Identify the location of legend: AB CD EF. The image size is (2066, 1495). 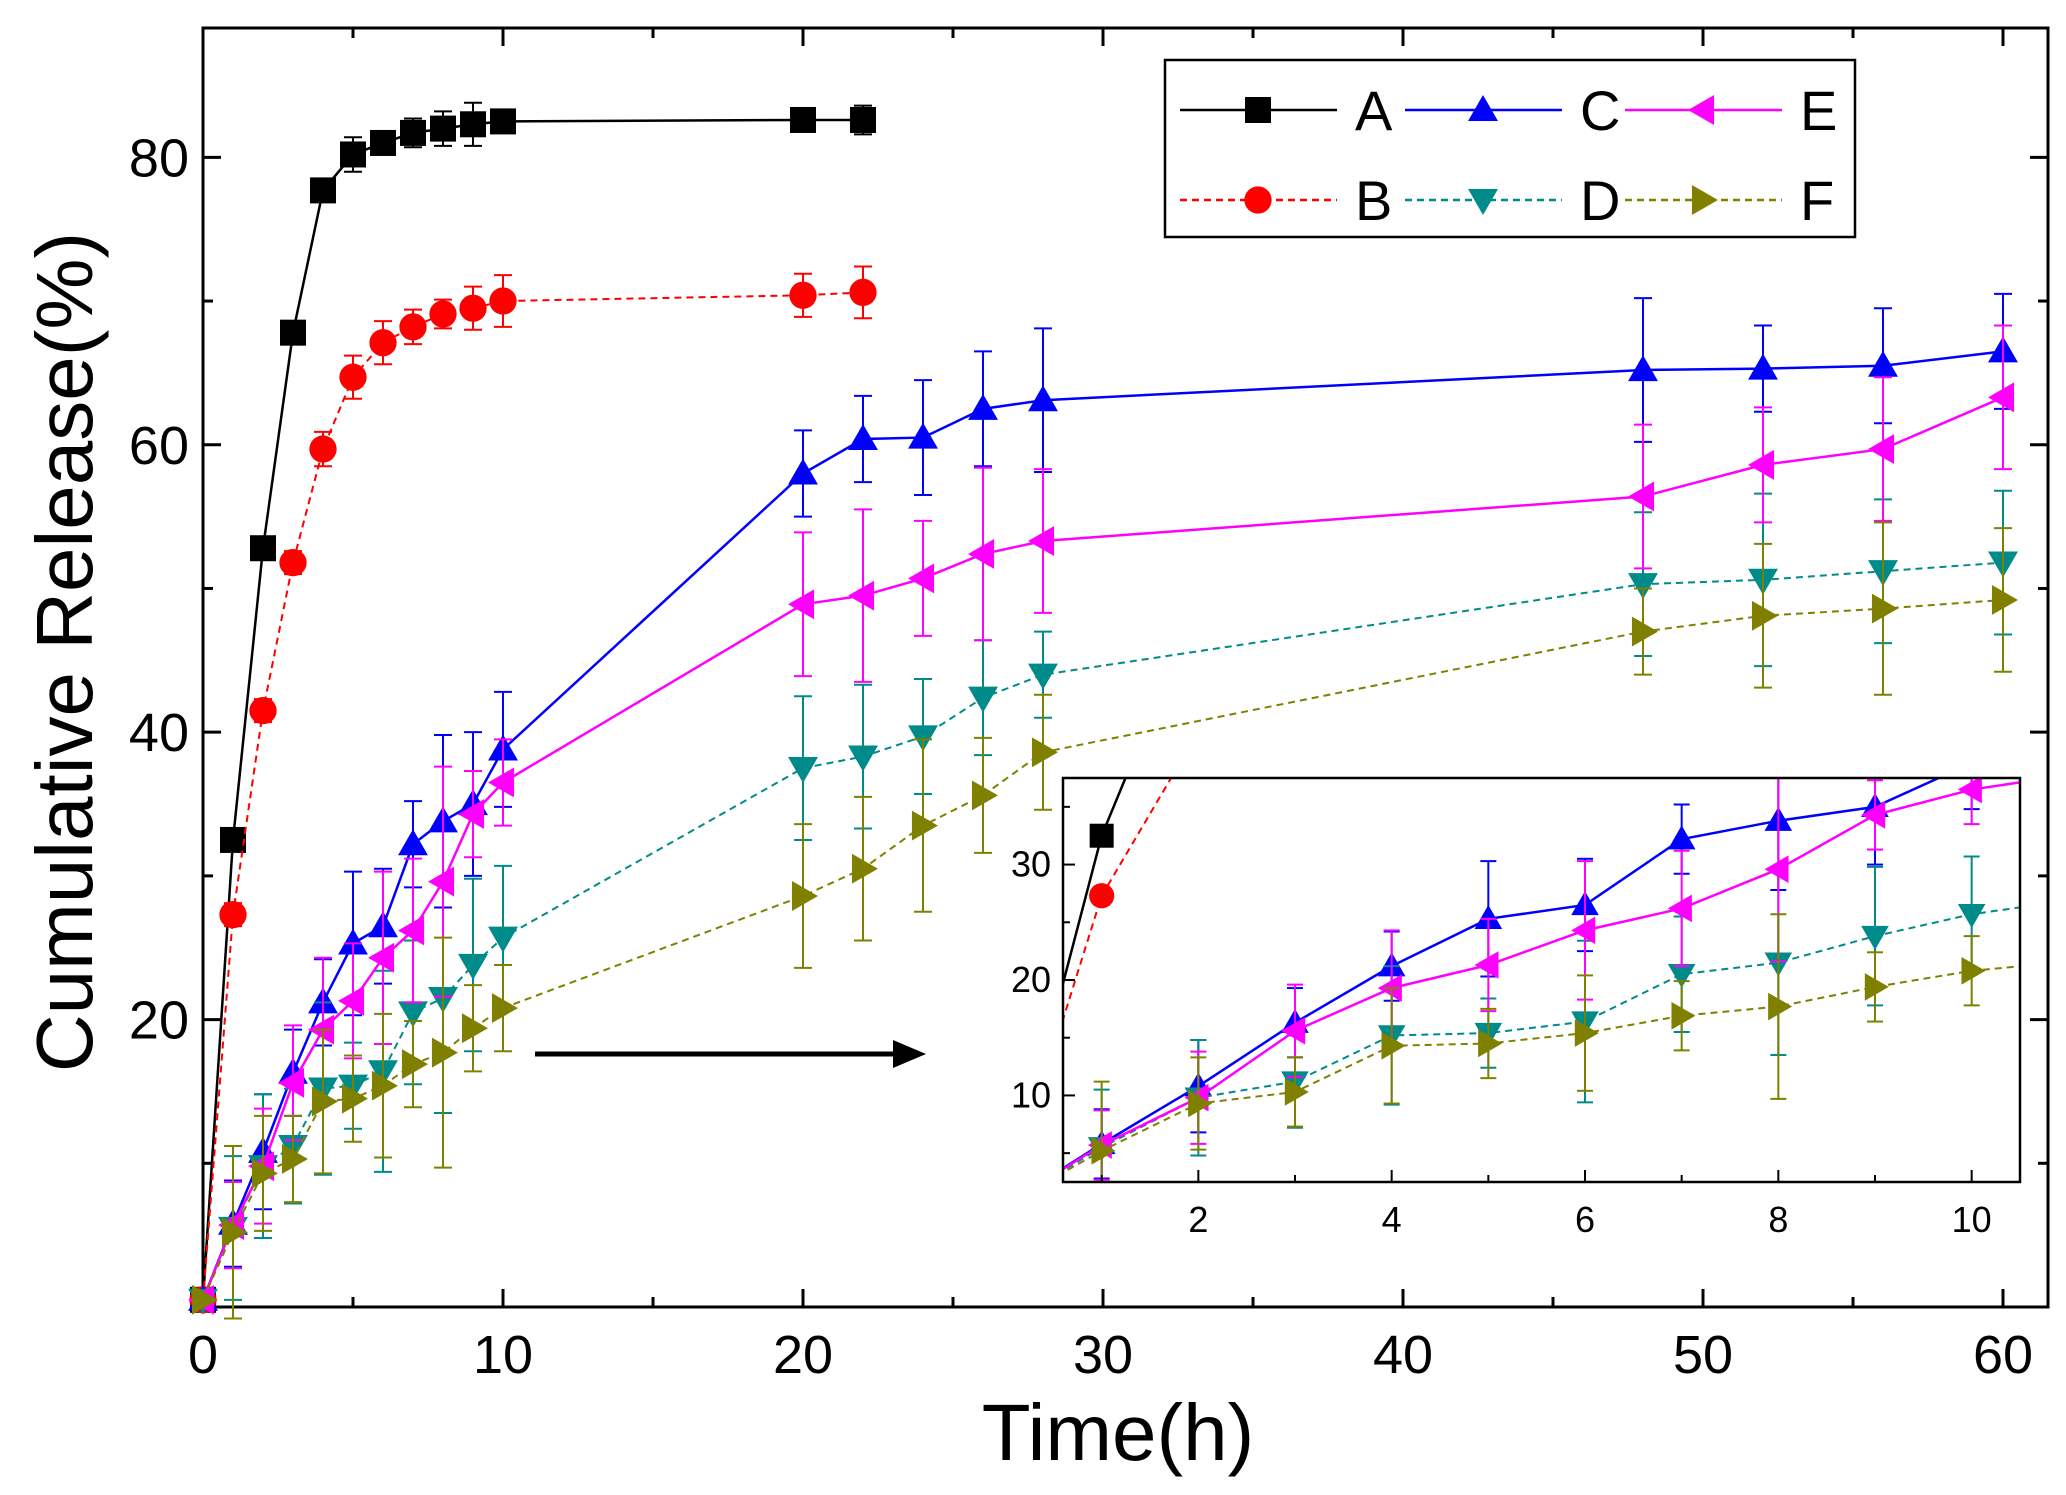
(1510, 148).